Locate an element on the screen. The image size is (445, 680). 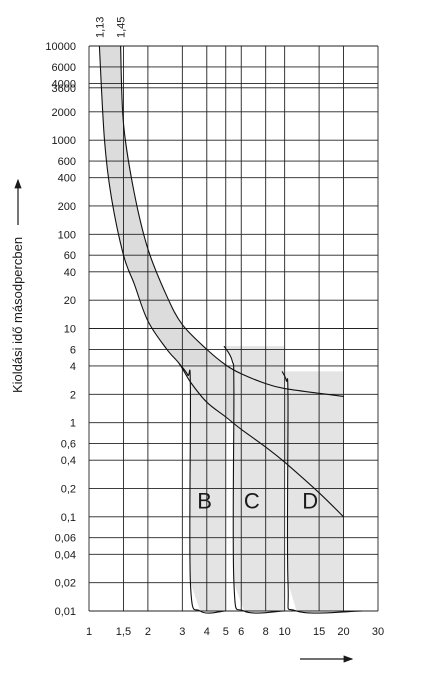
y-tick-label: 100 is located at coordinates (67, 235).